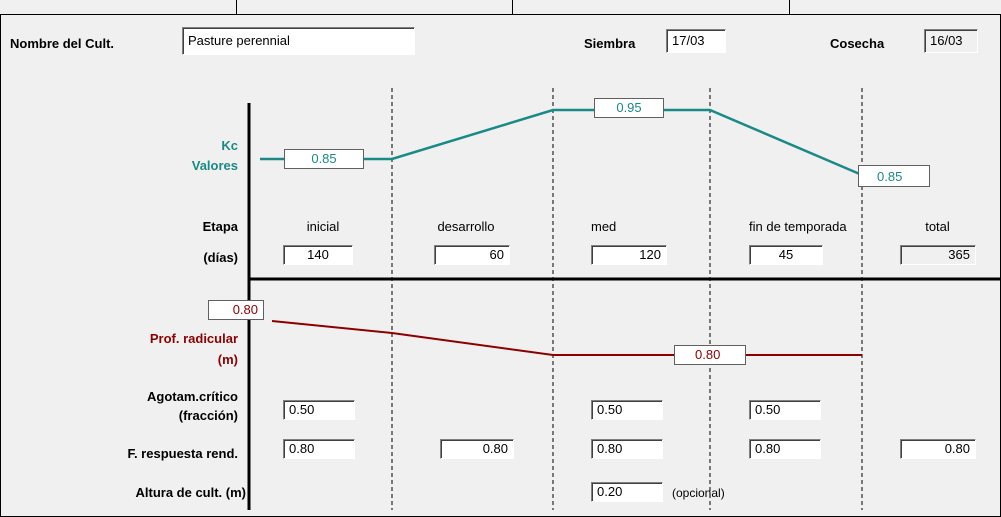 The image size is (1001, 517). I want to click on days-total-readonly: 365, so click(938, 255).